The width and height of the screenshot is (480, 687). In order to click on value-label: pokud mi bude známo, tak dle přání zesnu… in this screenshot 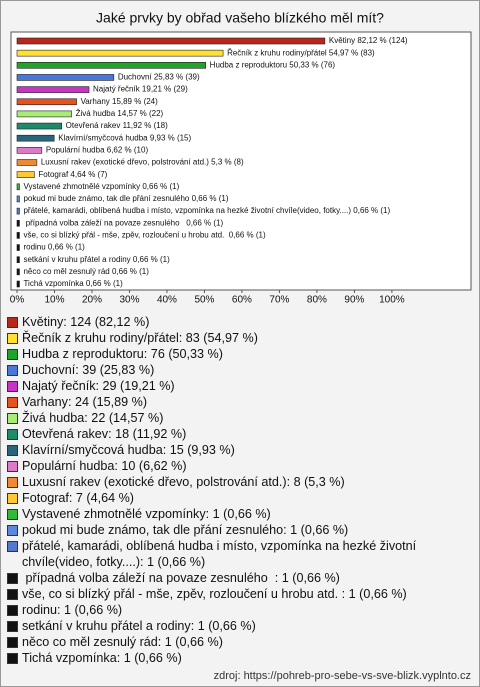, I will do `click(125, 198)`.